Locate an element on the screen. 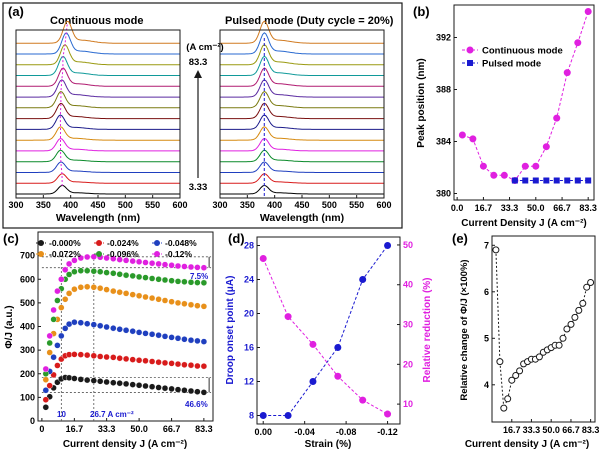 The image size is (600, 453). y-tick-label: 700 is located at coordinates (27, 256).